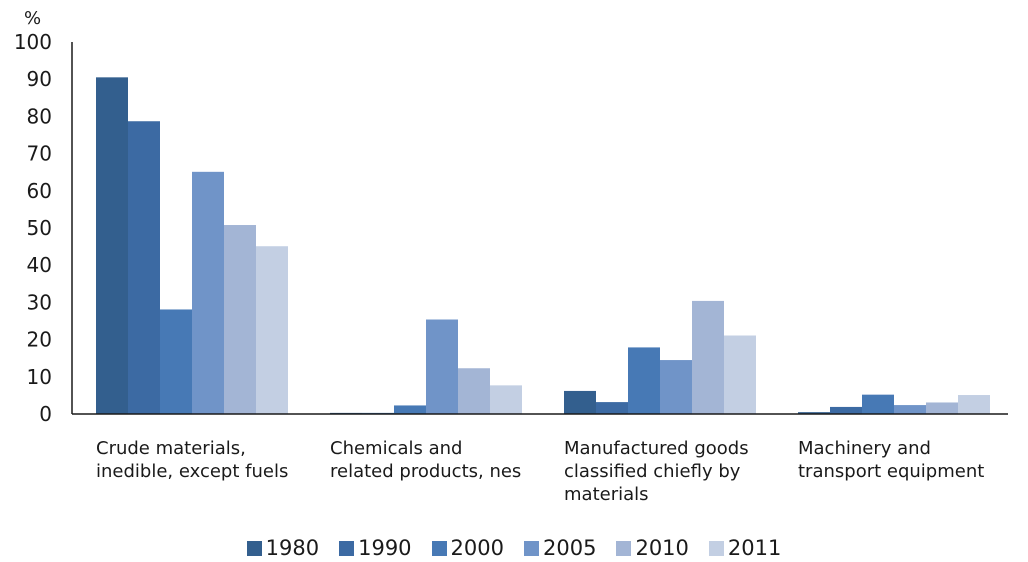  Describe the element at coordinates (385, 548) in the screenshot. I see `legend-label: 1990` at that location.